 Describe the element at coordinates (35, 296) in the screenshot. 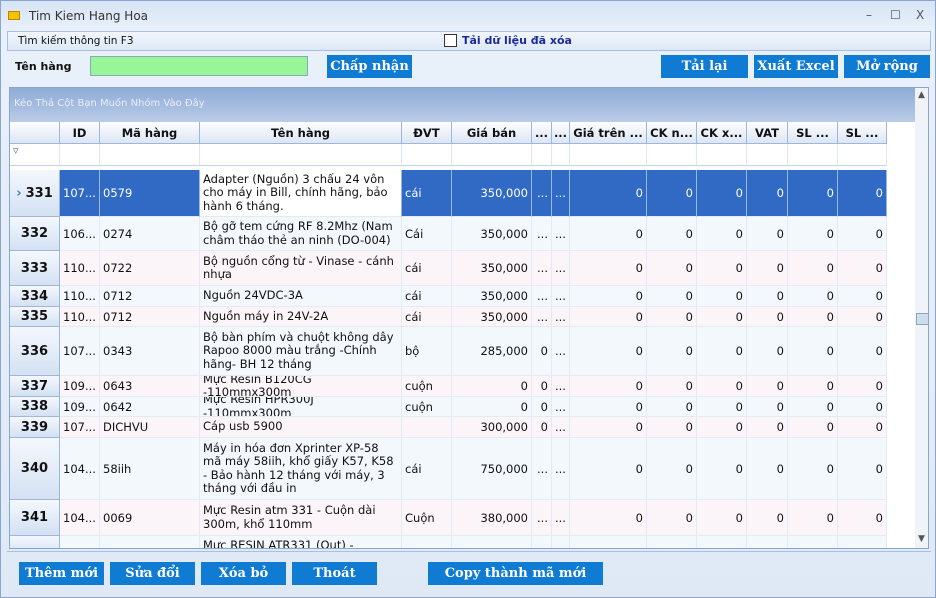

I see `row-number: 334` at that location.